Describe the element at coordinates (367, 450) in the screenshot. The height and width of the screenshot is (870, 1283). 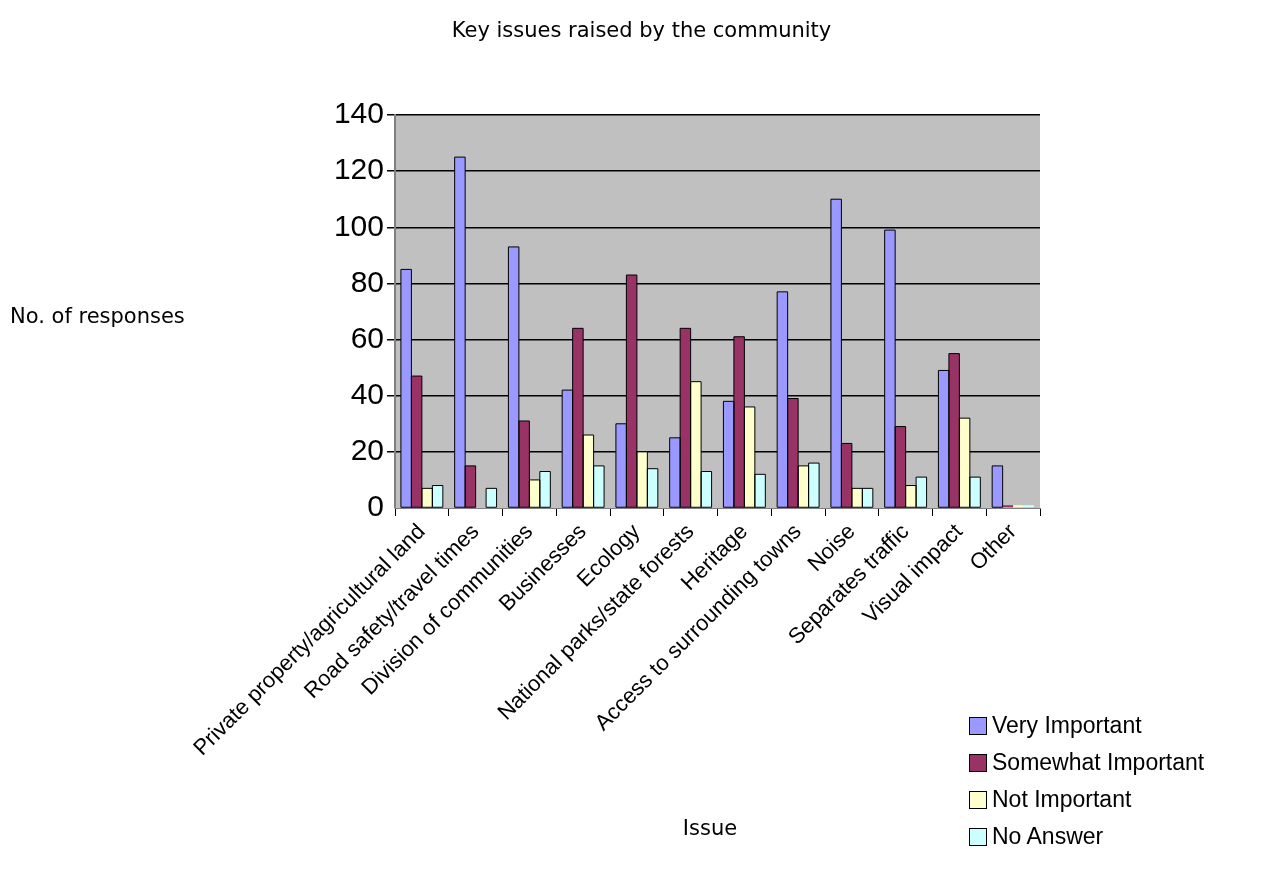
I see `y-tick-label: 20` at that location.